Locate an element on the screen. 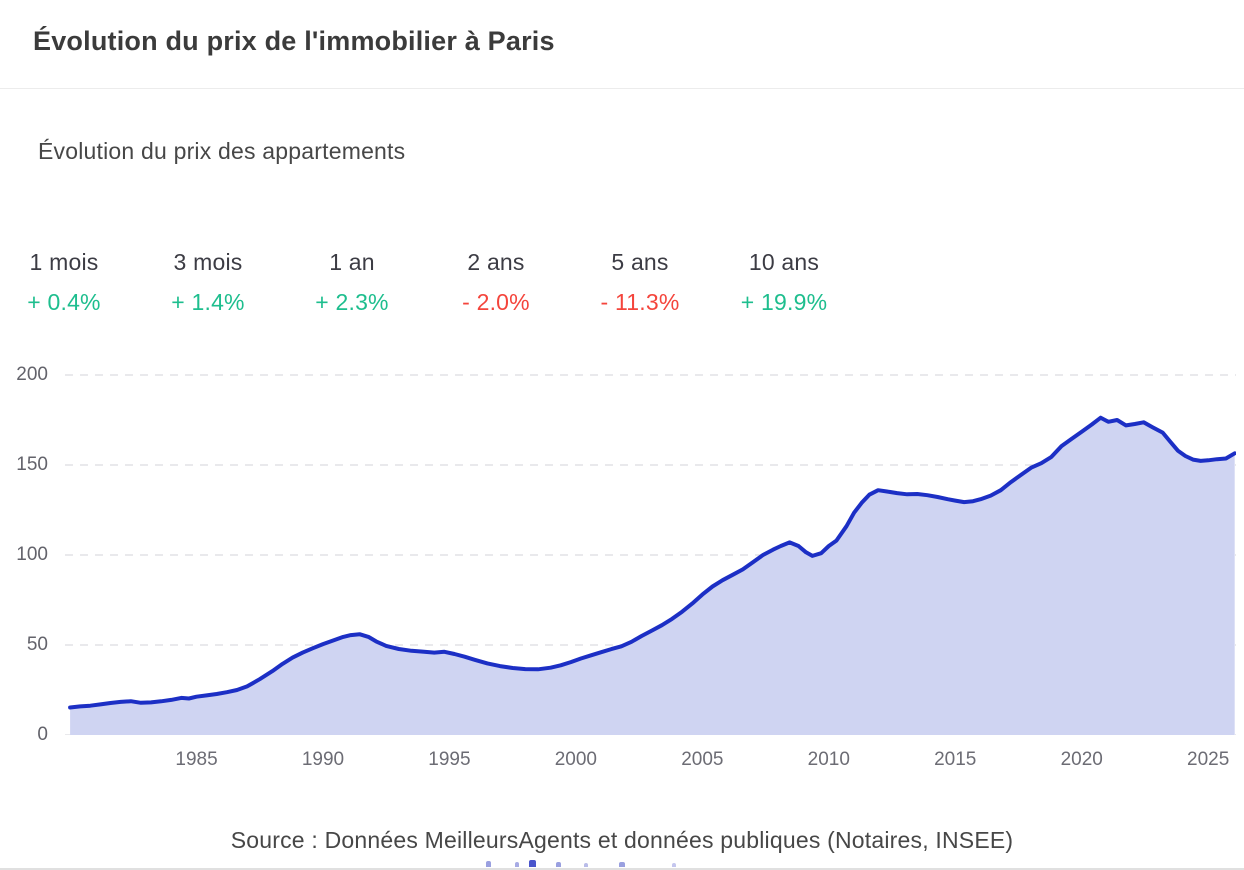  stat-label: 1 an is located at coordinates (352, 262).